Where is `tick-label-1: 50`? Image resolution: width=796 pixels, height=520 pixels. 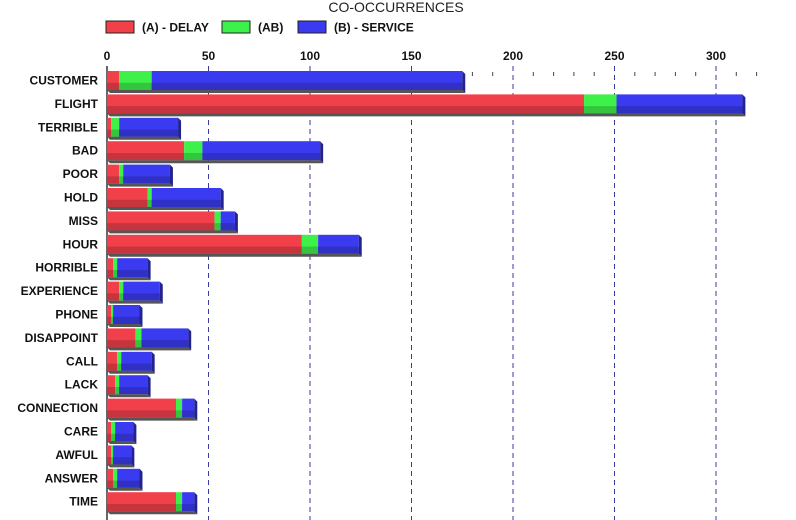 tick-label-1: 50 is located at coordinates (209, 56).